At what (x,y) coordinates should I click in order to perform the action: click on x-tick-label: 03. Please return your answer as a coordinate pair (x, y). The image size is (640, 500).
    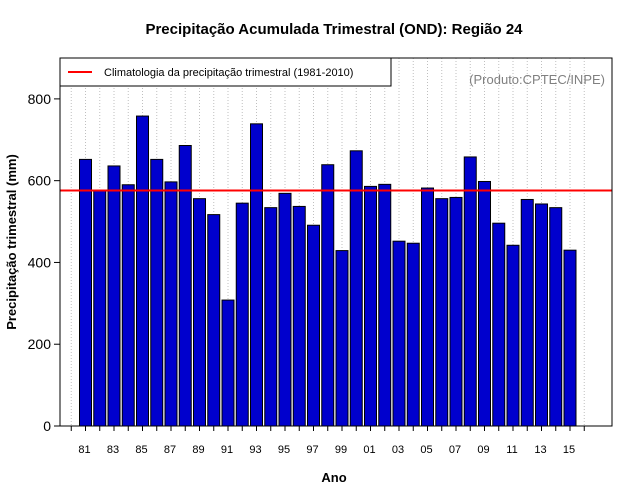
    Looking at the image, I should click on (398, 450).